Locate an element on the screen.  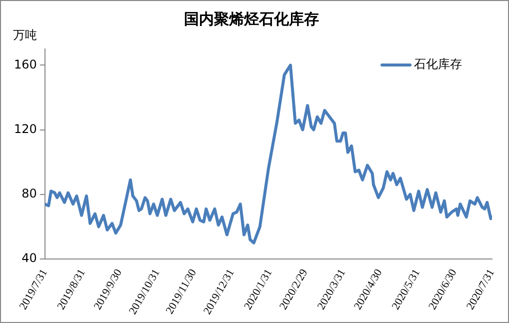
y-tick-label: 160 is located at coordinates (25, 64).